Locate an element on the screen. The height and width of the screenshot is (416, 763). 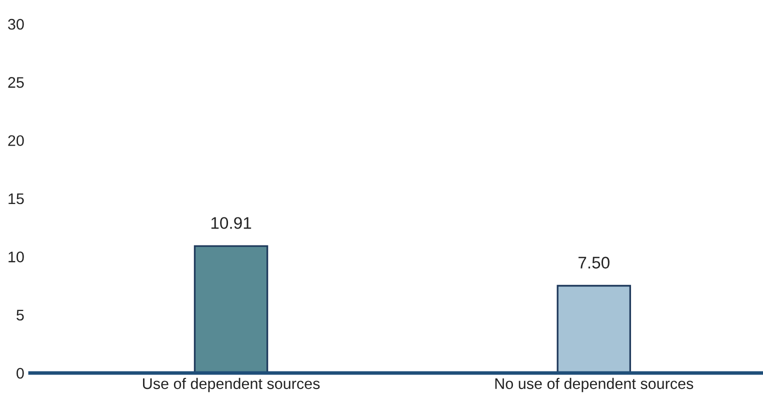
data-label: 7.50 is located at coordinates (594, 262).